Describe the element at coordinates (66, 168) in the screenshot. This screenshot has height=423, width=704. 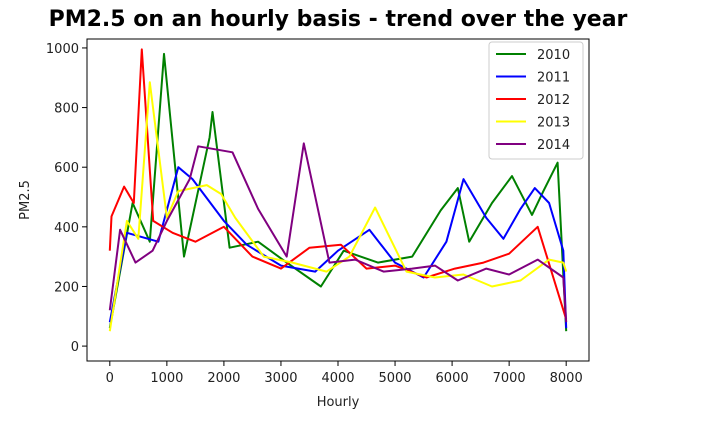
I see `y-tick-label: 600` at that location.